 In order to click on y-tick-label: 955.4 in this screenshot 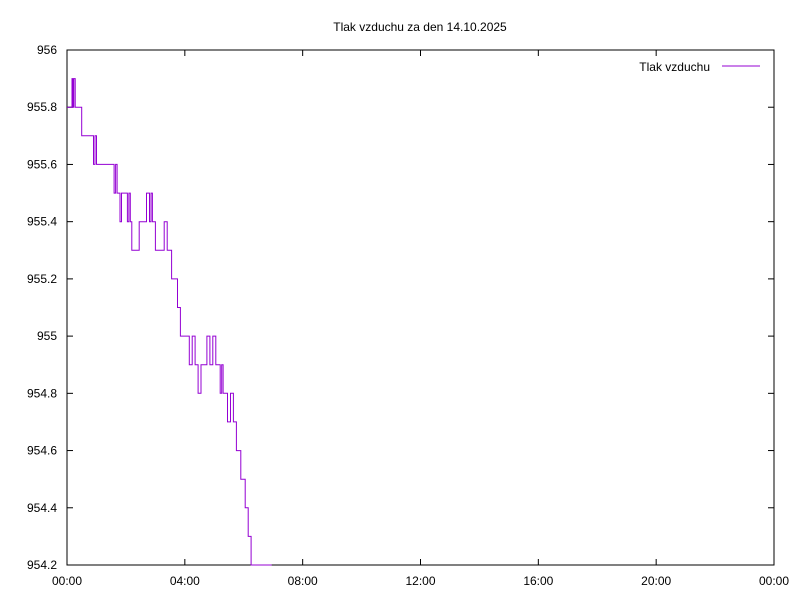, I will do `click(42, 222)`.